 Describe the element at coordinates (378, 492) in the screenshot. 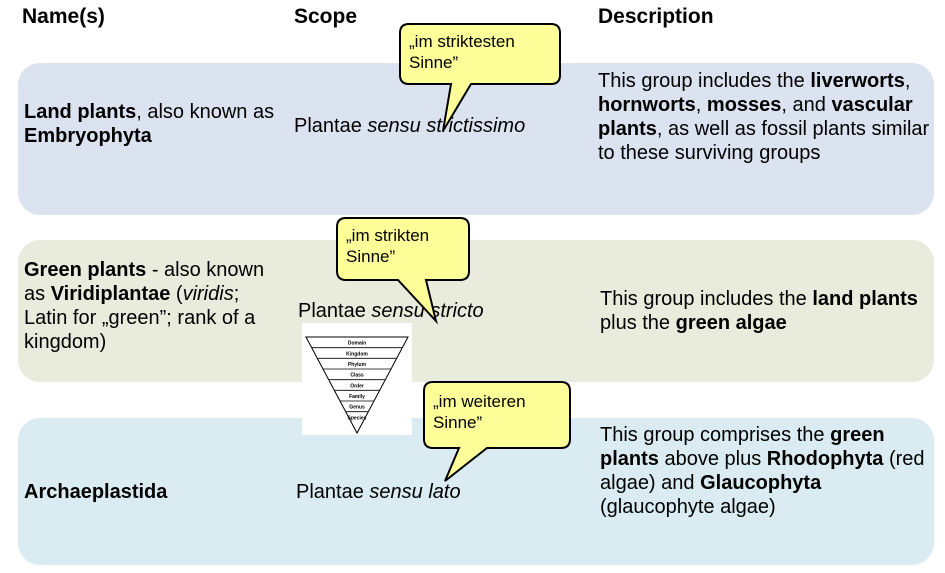

I see `row-scope-archaeplastida: Plantae sensu lato` at that location.